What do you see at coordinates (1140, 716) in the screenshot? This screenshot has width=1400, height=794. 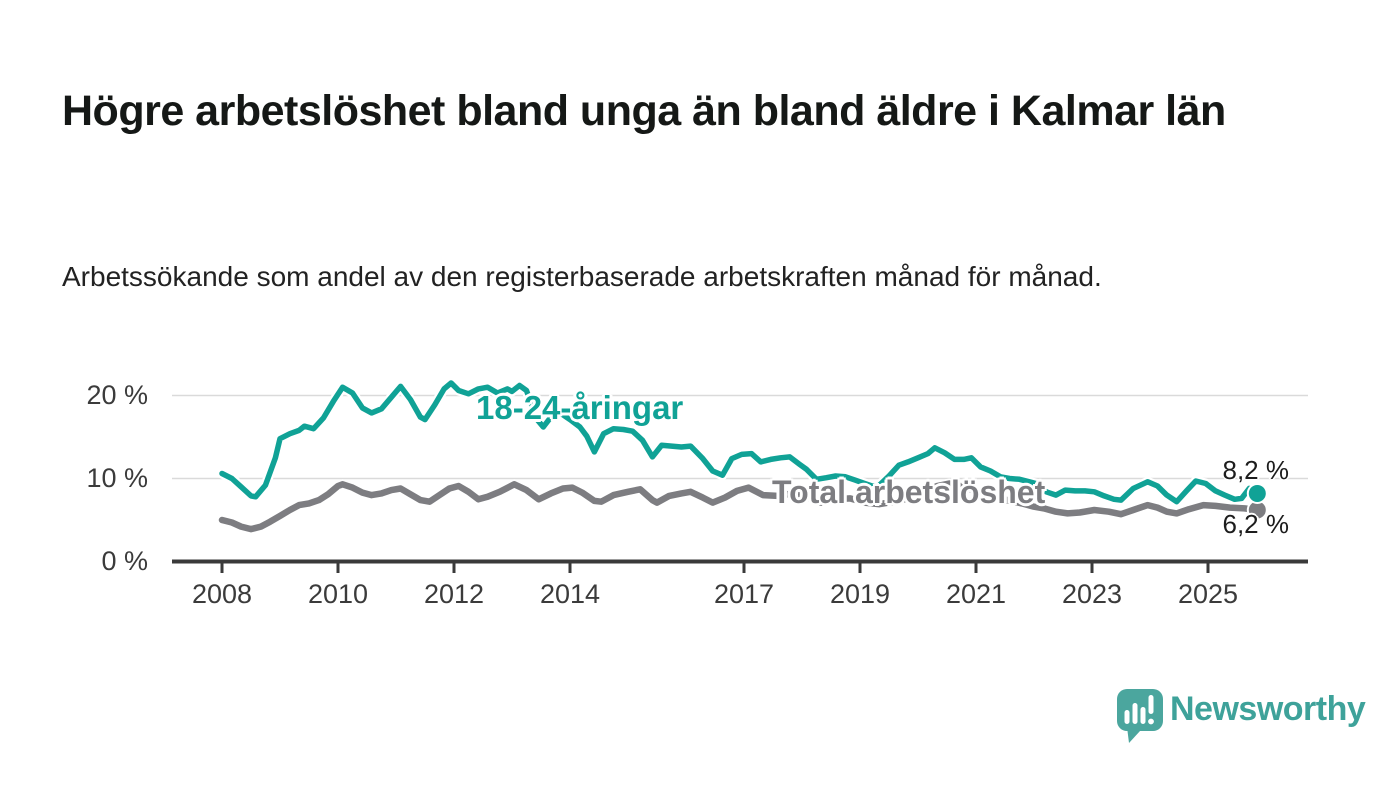 I see `bar-chart-speech-bubble-icon` at bounding box center [1140, 716].